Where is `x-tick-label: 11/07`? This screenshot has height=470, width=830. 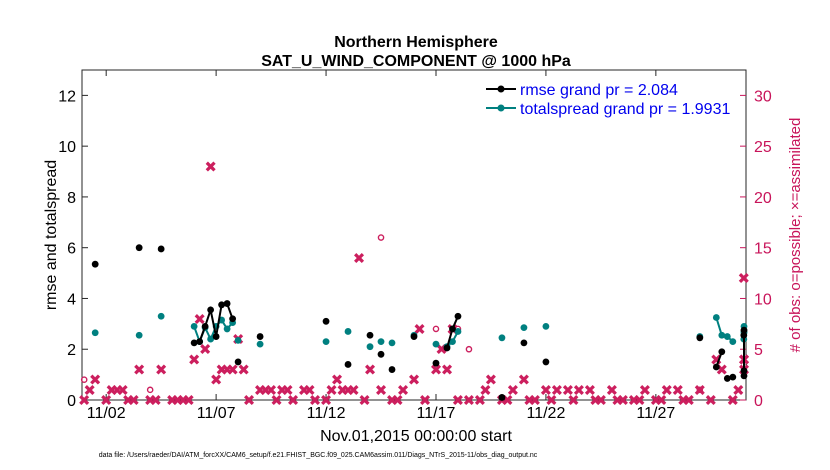
x-tick-label: 11/07 is located at coordinates (216, 413).